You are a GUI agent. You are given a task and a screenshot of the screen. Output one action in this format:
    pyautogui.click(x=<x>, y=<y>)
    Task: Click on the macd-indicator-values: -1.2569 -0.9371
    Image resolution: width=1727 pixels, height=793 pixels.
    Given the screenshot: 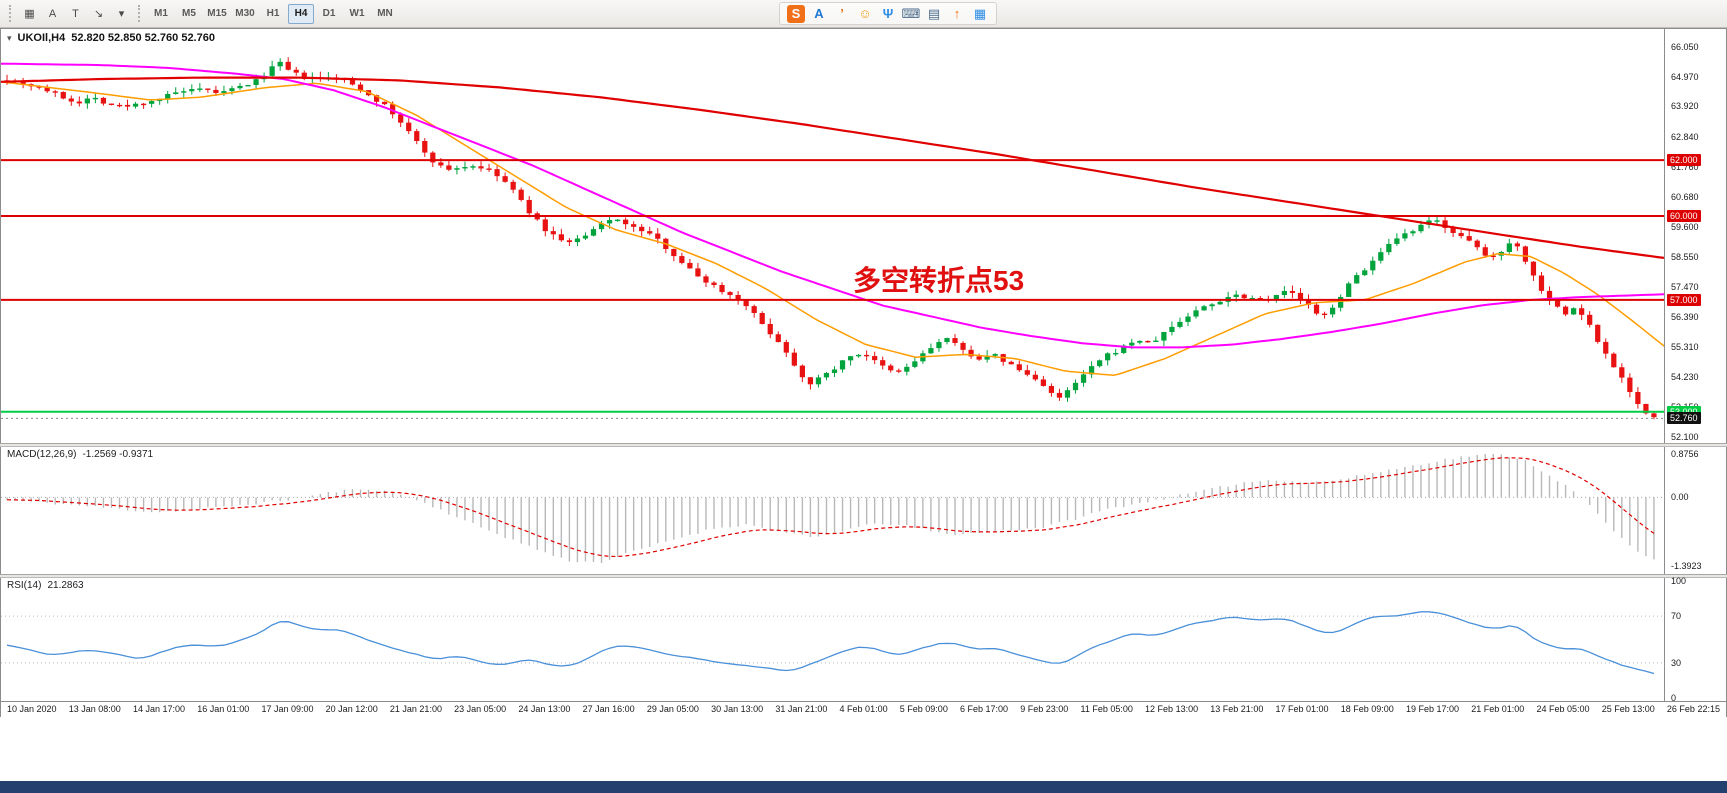 What is the action you would take?
    pyautogui.click(x=118, y=454)
    